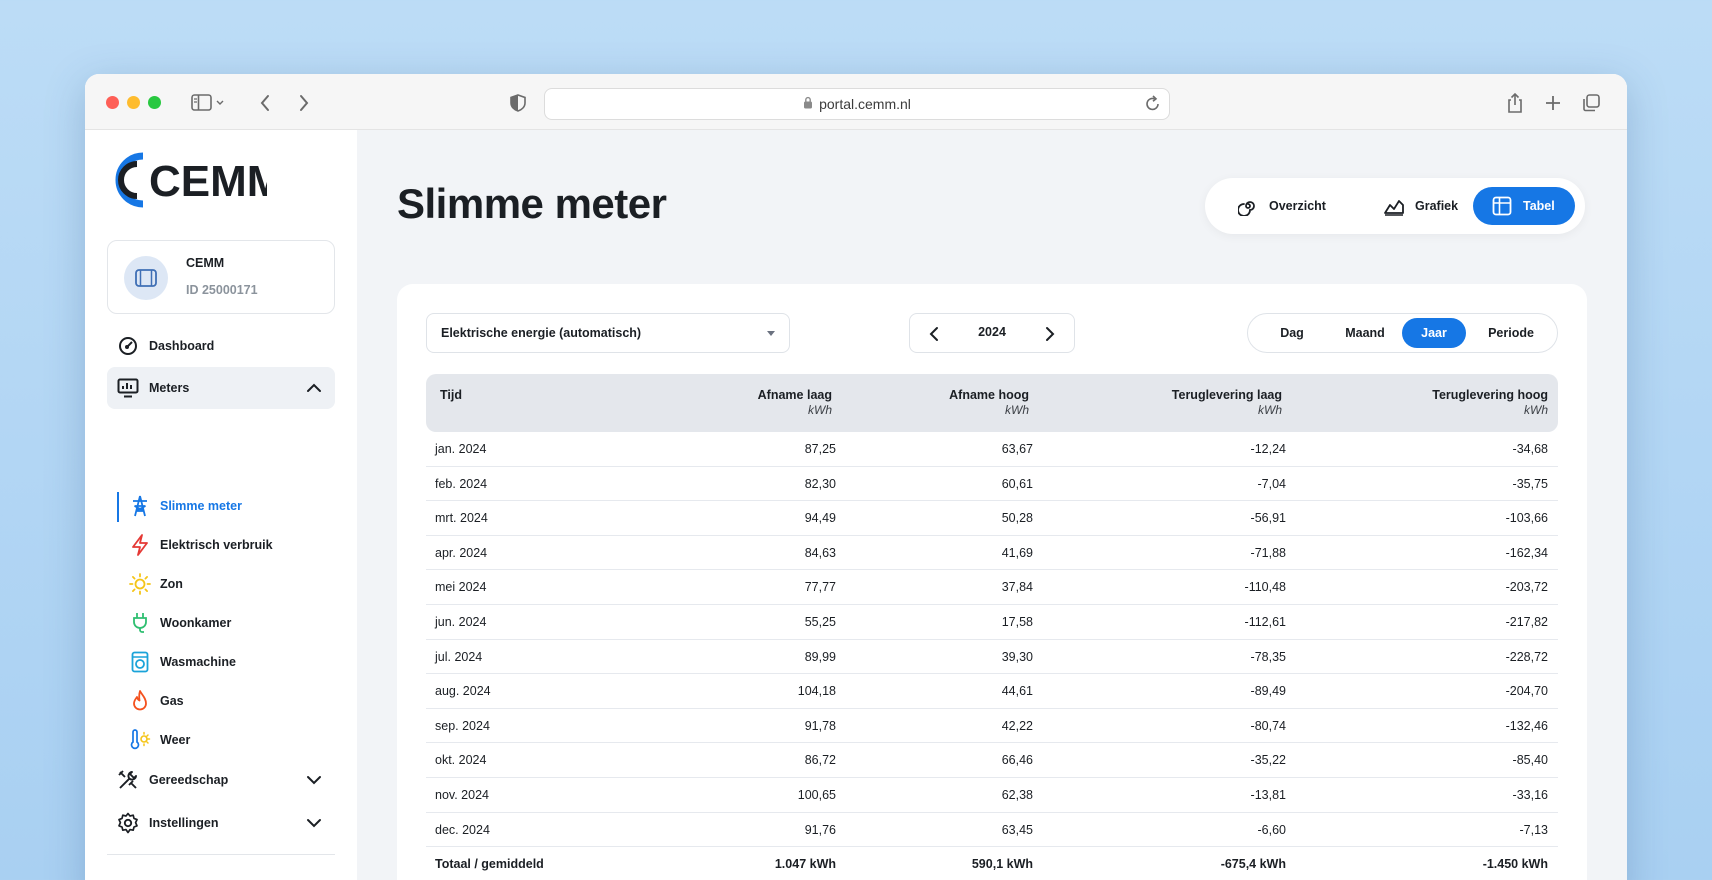  What do you see at coordinates (229, 506) in the screenshot?
I see `sidebar-item-slimme-meter: Slimme meter` at bounding box center [229, 506].